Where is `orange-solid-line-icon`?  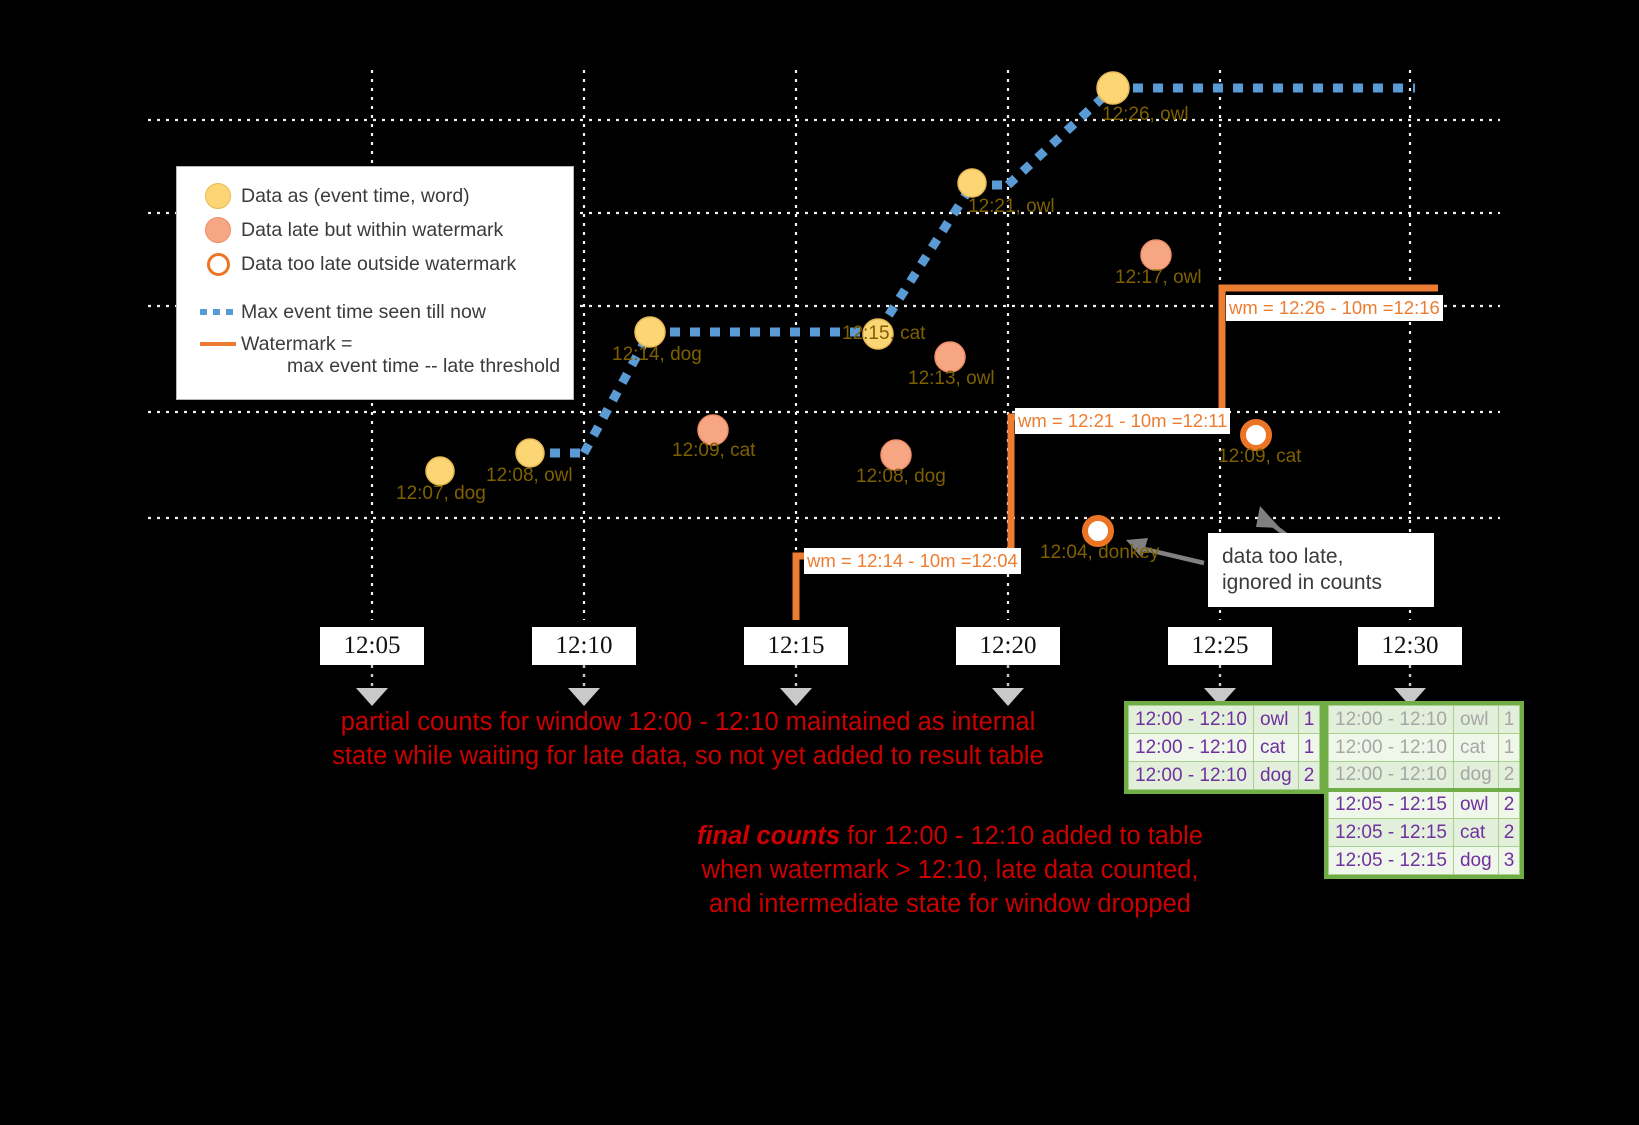
orange-solid-line-icon is located at coordinates (218, 344).